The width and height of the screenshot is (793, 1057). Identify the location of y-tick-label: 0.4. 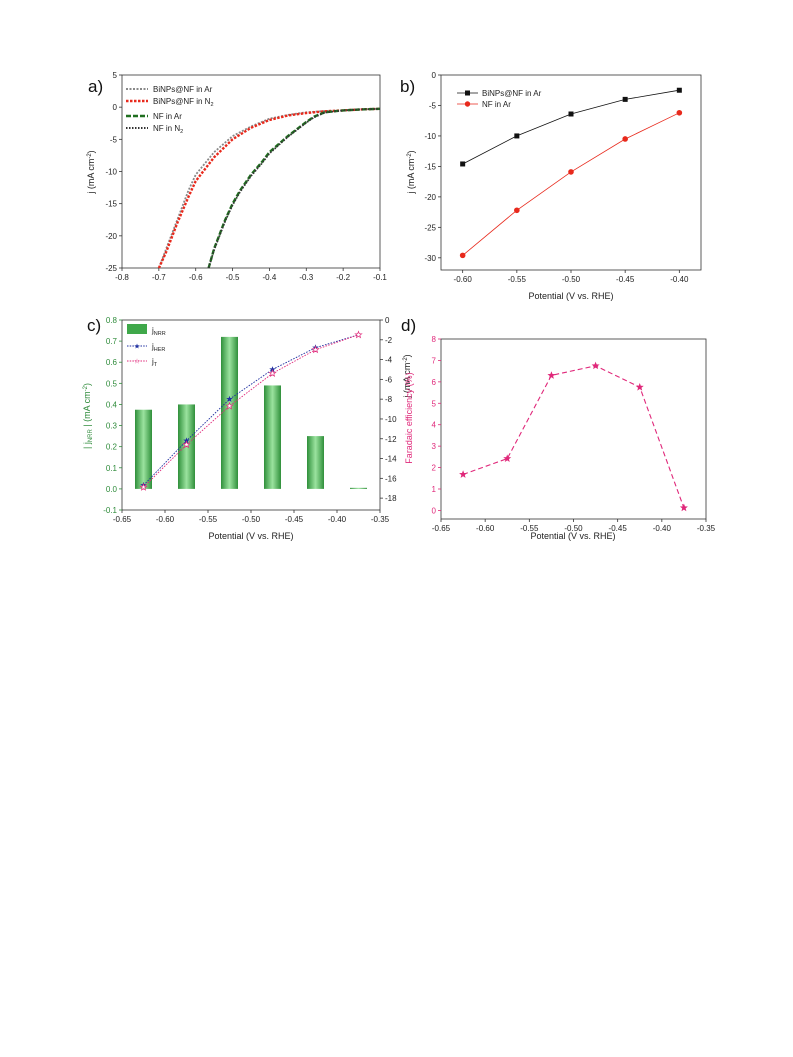
(112, 404).